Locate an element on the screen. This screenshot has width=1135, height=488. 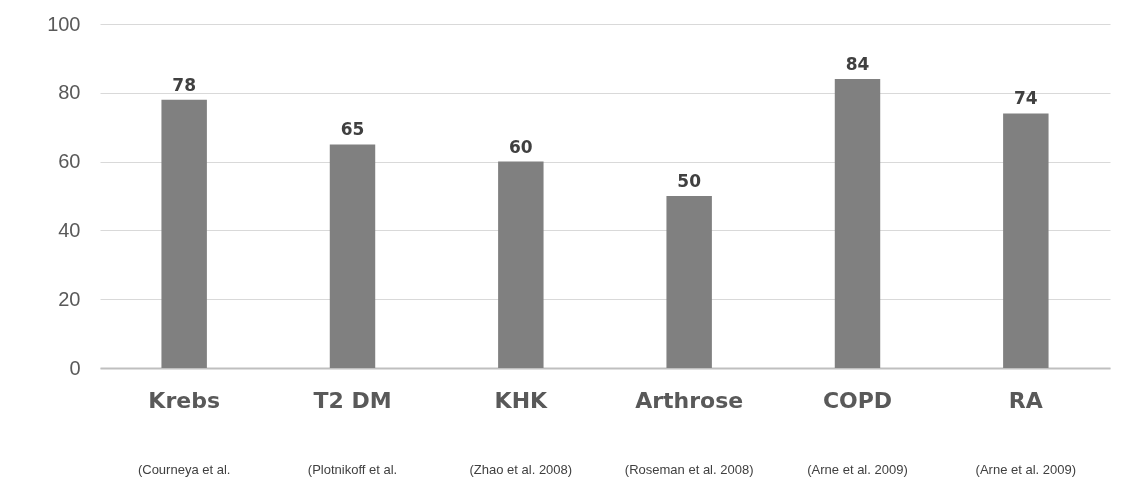
y-tick-label: 80 is located at coordinates (69, 92).